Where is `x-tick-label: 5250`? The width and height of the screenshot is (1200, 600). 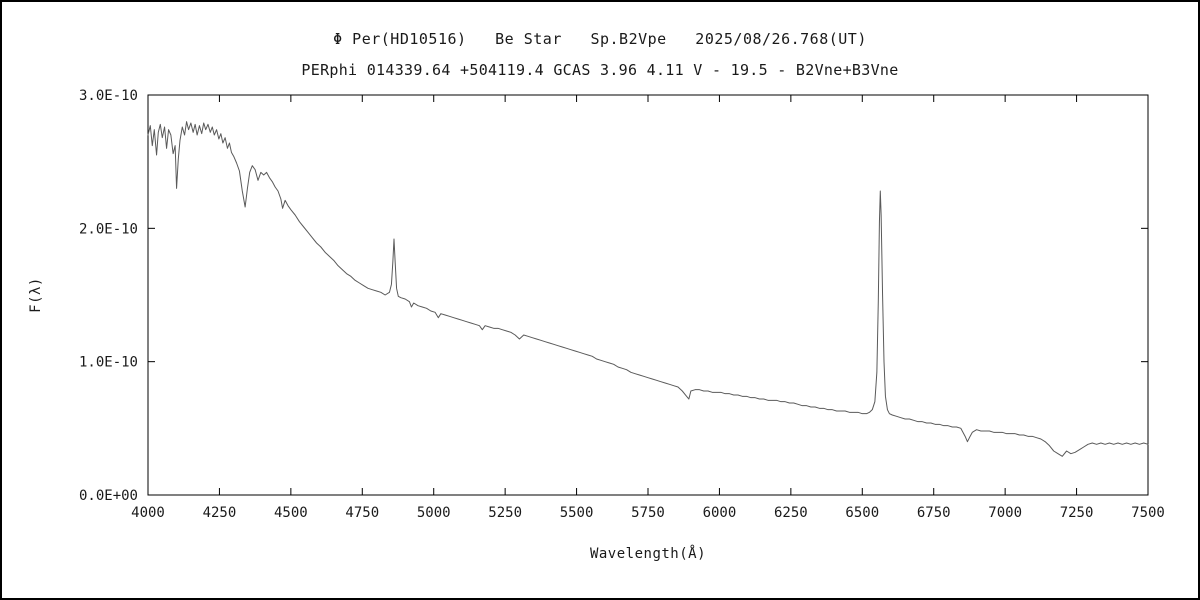 x-tick-label: 5250 is located at coordinates (505, 513).